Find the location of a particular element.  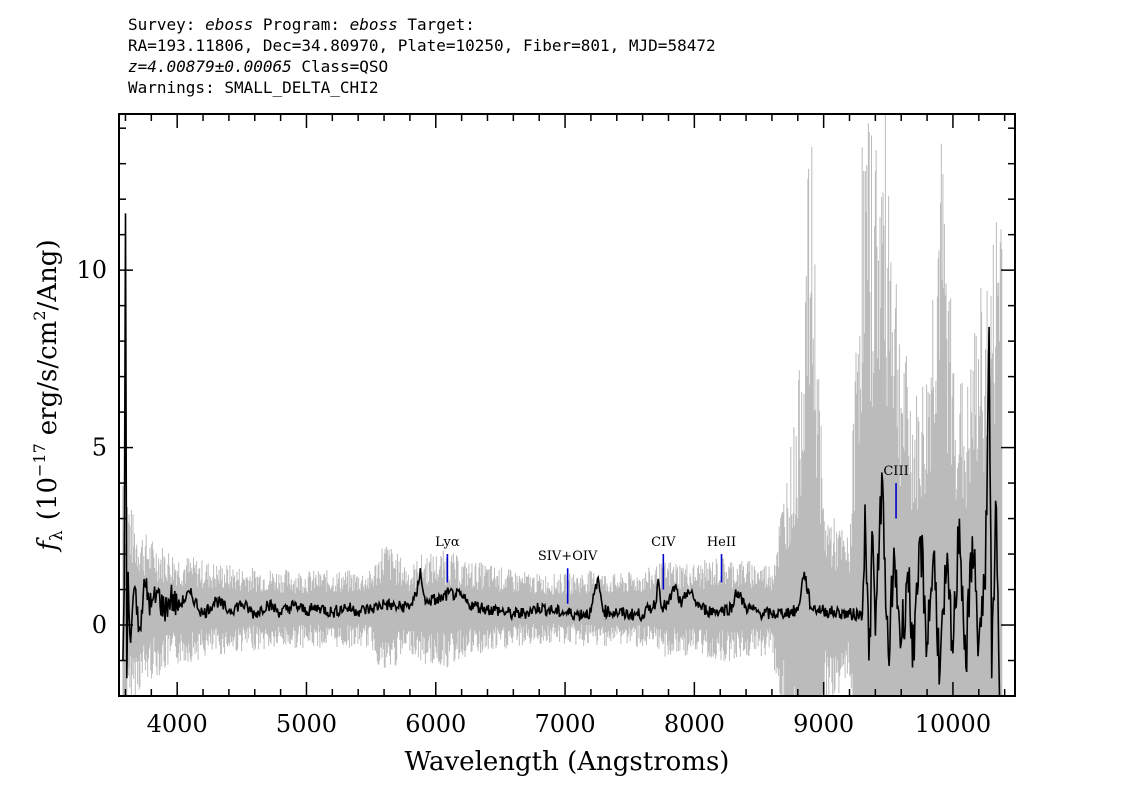

survey-key: Survey: is located at coordinates (162, 24).